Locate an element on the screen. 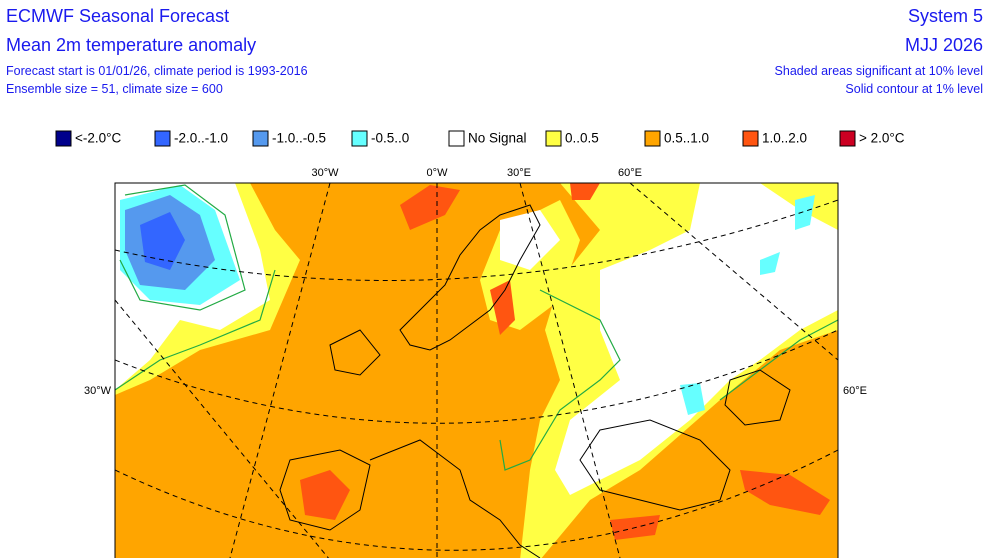  system: System 5 is located at coordinates (945, 16).